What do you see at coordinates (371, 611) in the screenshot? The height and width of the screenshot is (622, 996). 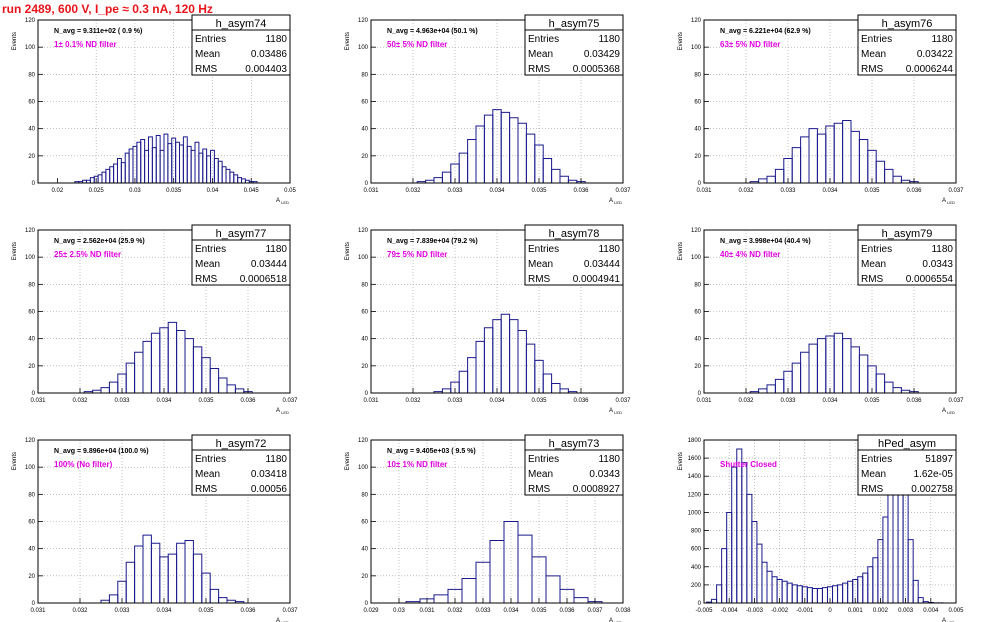 I see `x-tick-label: 0.029` at bounding box center [371, 611].